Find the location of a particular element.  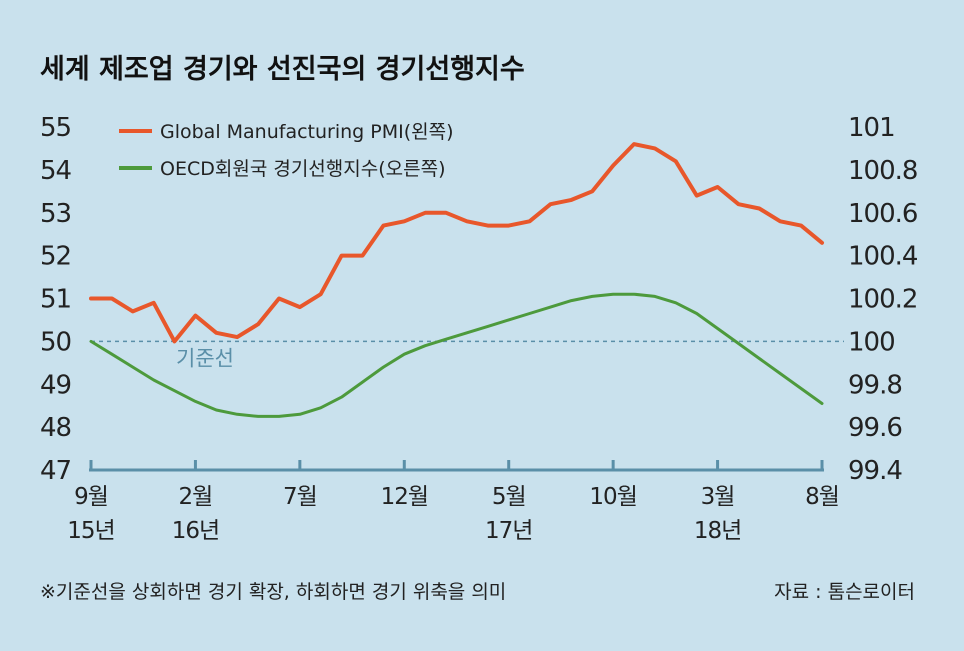

footnote: ※기준선을 상회하면 경기 확장, 하회하면 경기 위축을 의미 is located at coordinates (273, 592).